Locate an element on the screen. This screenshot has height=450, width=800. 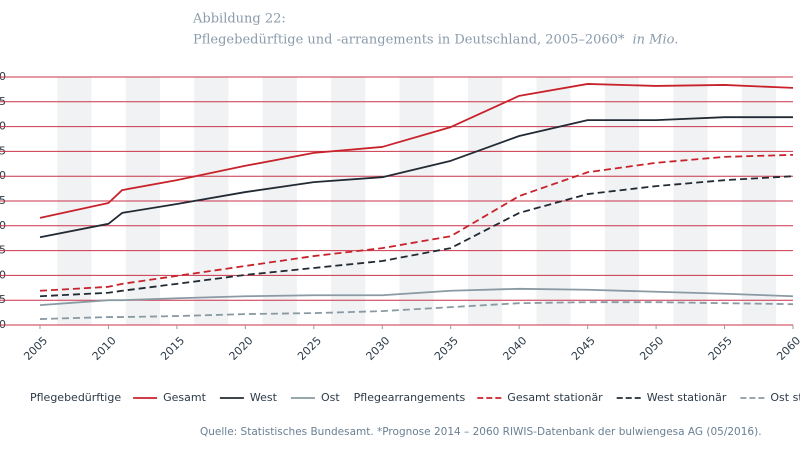
legend-label: West is located at coordinates (264, 397).